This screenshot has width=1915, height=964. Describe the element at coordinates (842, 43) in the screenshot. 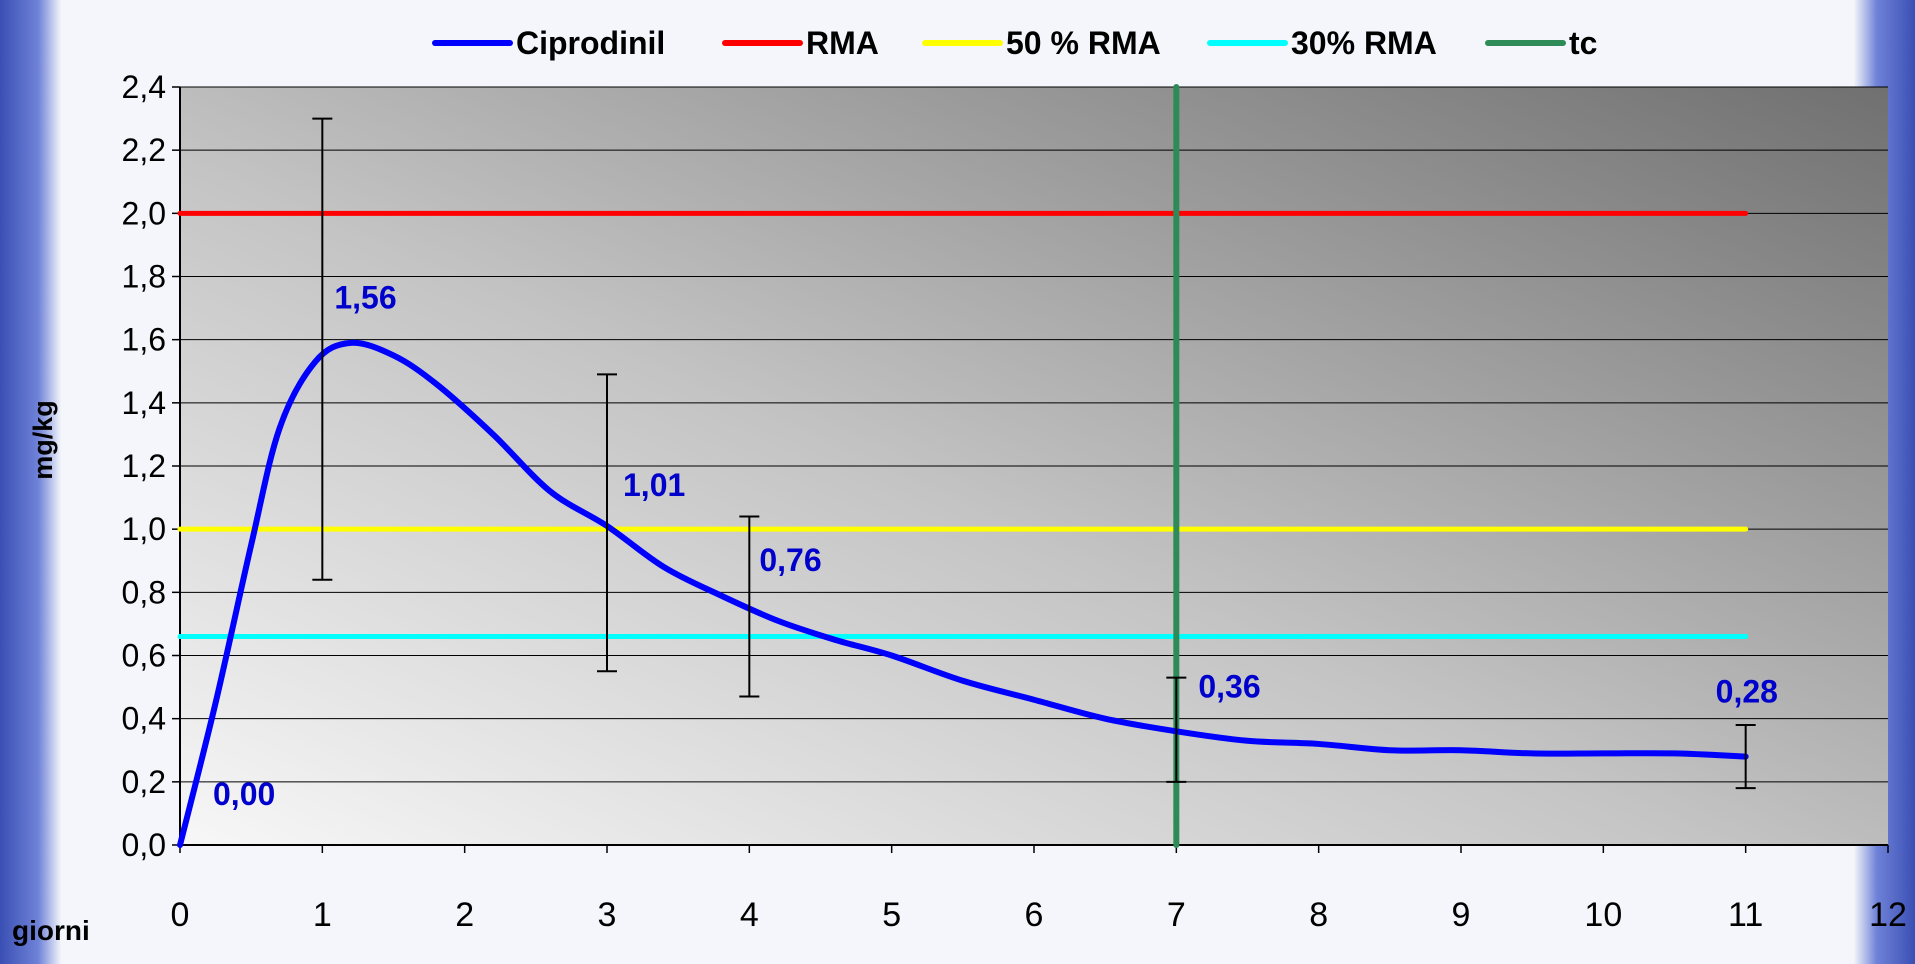

I see `legend-label: RMA` at that location.